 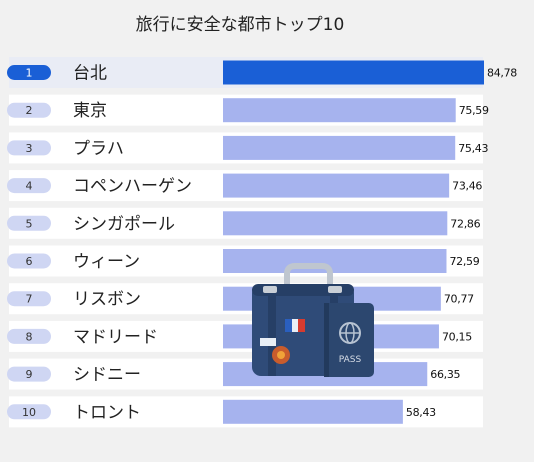 I want to click on rank-label: 6, so click(x=29, y=261).